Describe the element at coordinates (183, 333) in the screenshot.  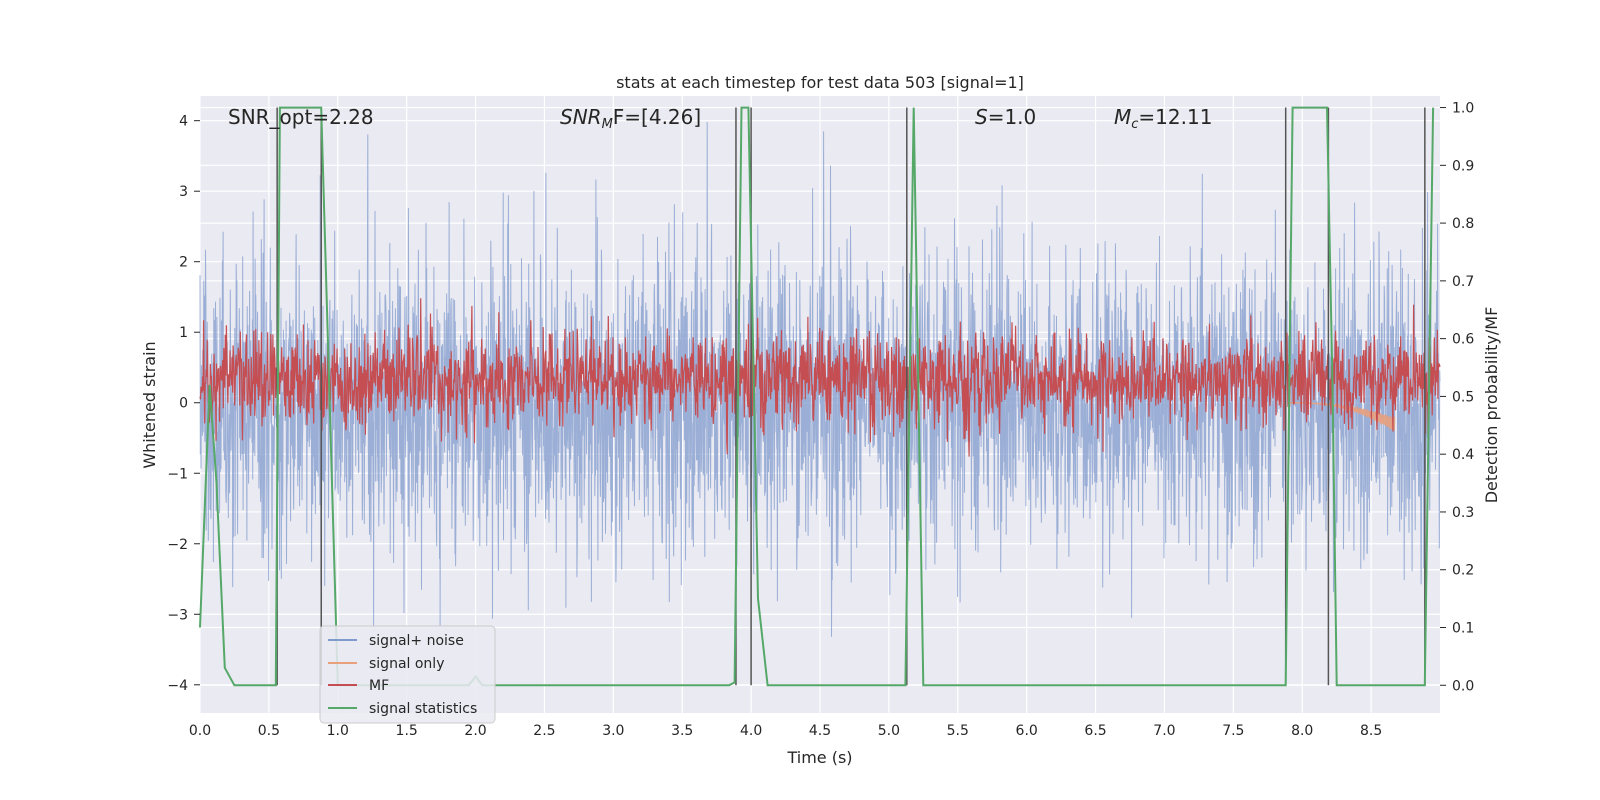
I see `y-tick-1: 1` at that location.